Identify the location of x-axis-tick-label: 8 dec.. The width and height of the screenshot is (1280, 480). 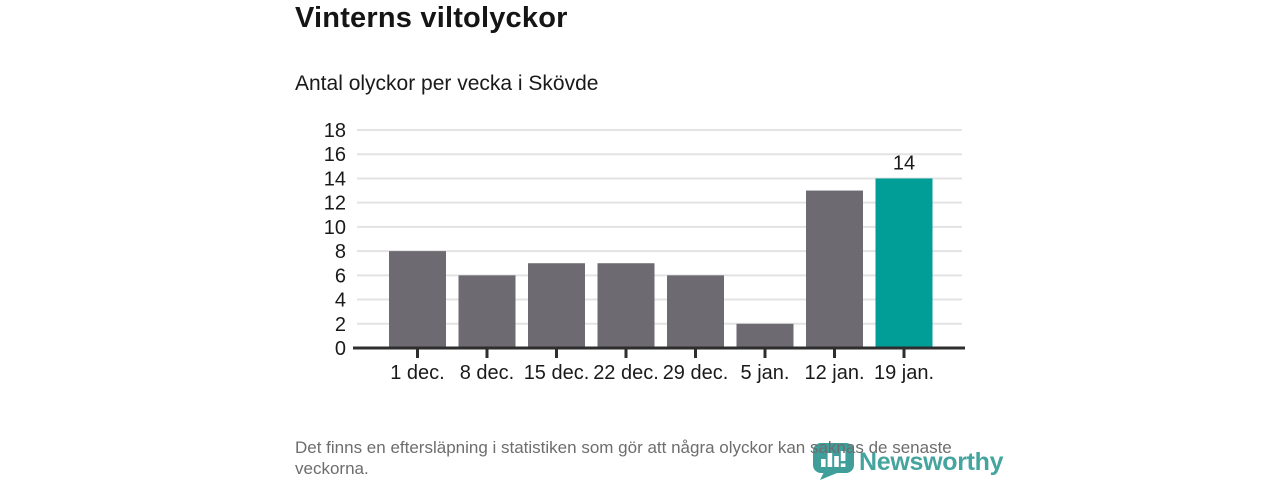
(487, 373).